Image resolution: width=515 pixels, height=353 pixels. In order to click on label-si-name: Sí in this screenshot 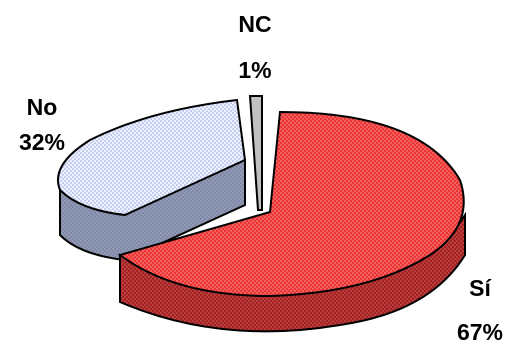, I will do `click(480, 288)`.